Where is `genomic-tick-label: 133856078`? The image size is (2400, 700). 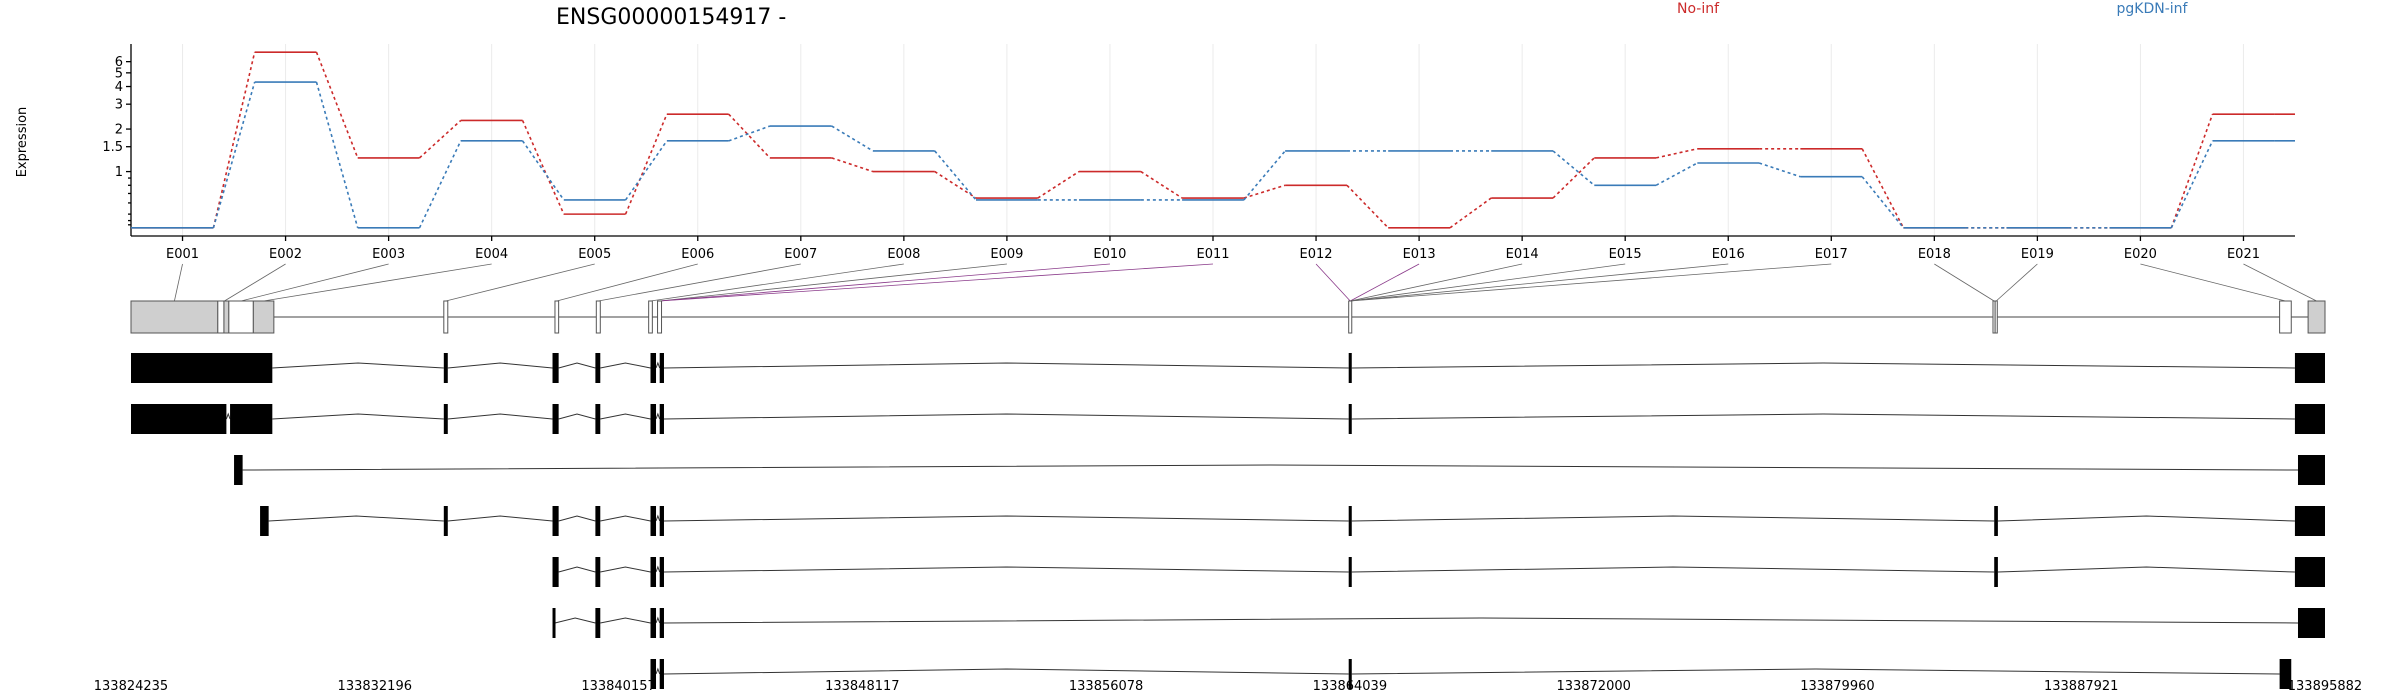
genomic-tick-label: 133856078 is located at coordinates (1106, 686).